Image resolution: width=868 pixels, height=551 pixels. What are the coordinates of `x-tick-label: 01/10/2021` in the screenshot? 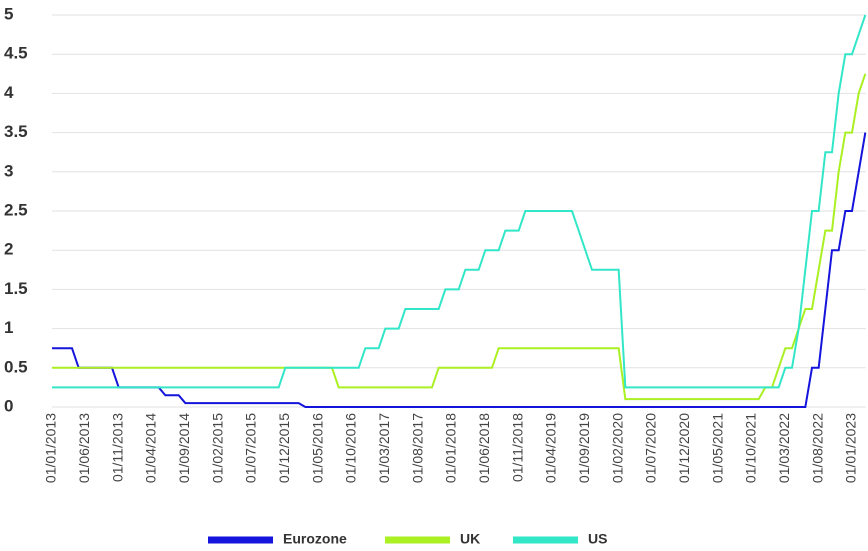 It's located at (751, 448).